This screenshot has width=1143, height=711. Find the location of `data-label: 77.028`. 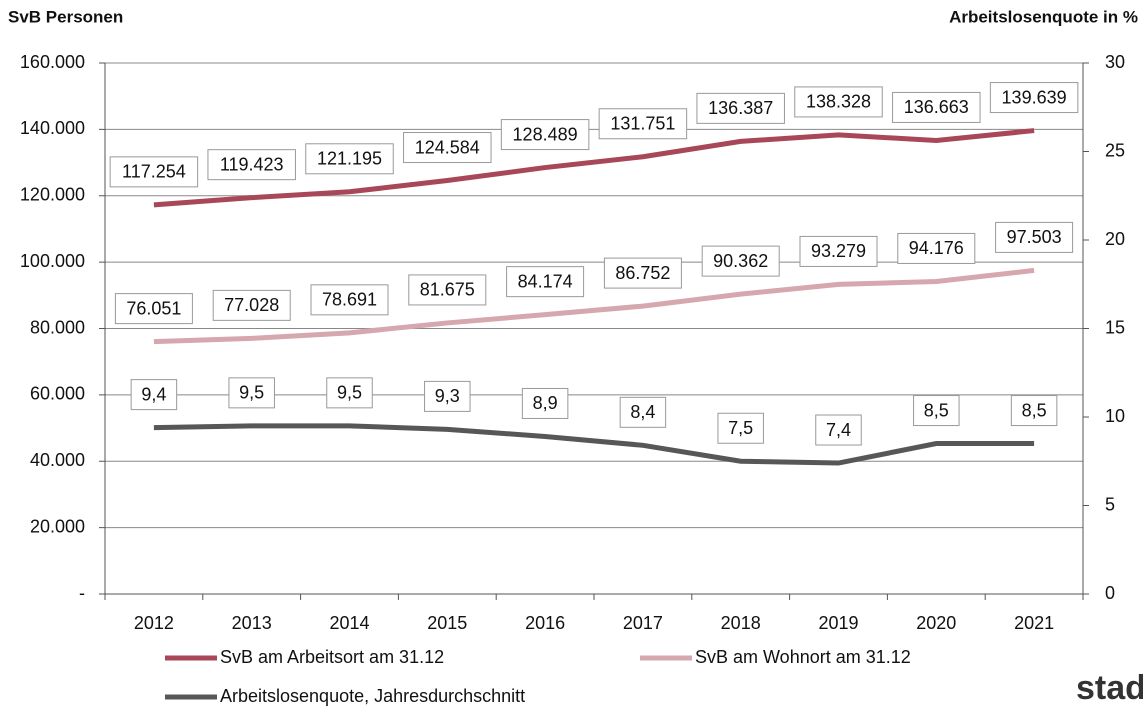

data-label: 77.028 is located at coordinates (251, 305).